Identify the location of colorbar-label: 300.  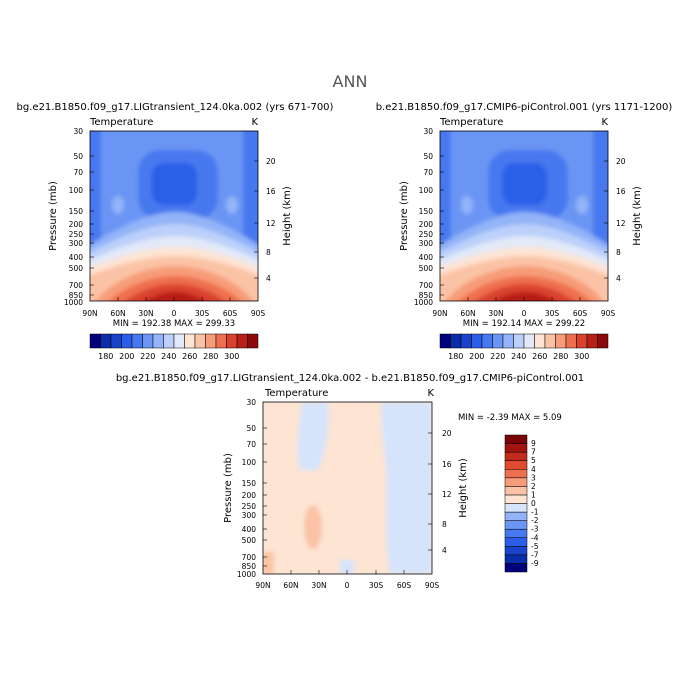
(581, 356).